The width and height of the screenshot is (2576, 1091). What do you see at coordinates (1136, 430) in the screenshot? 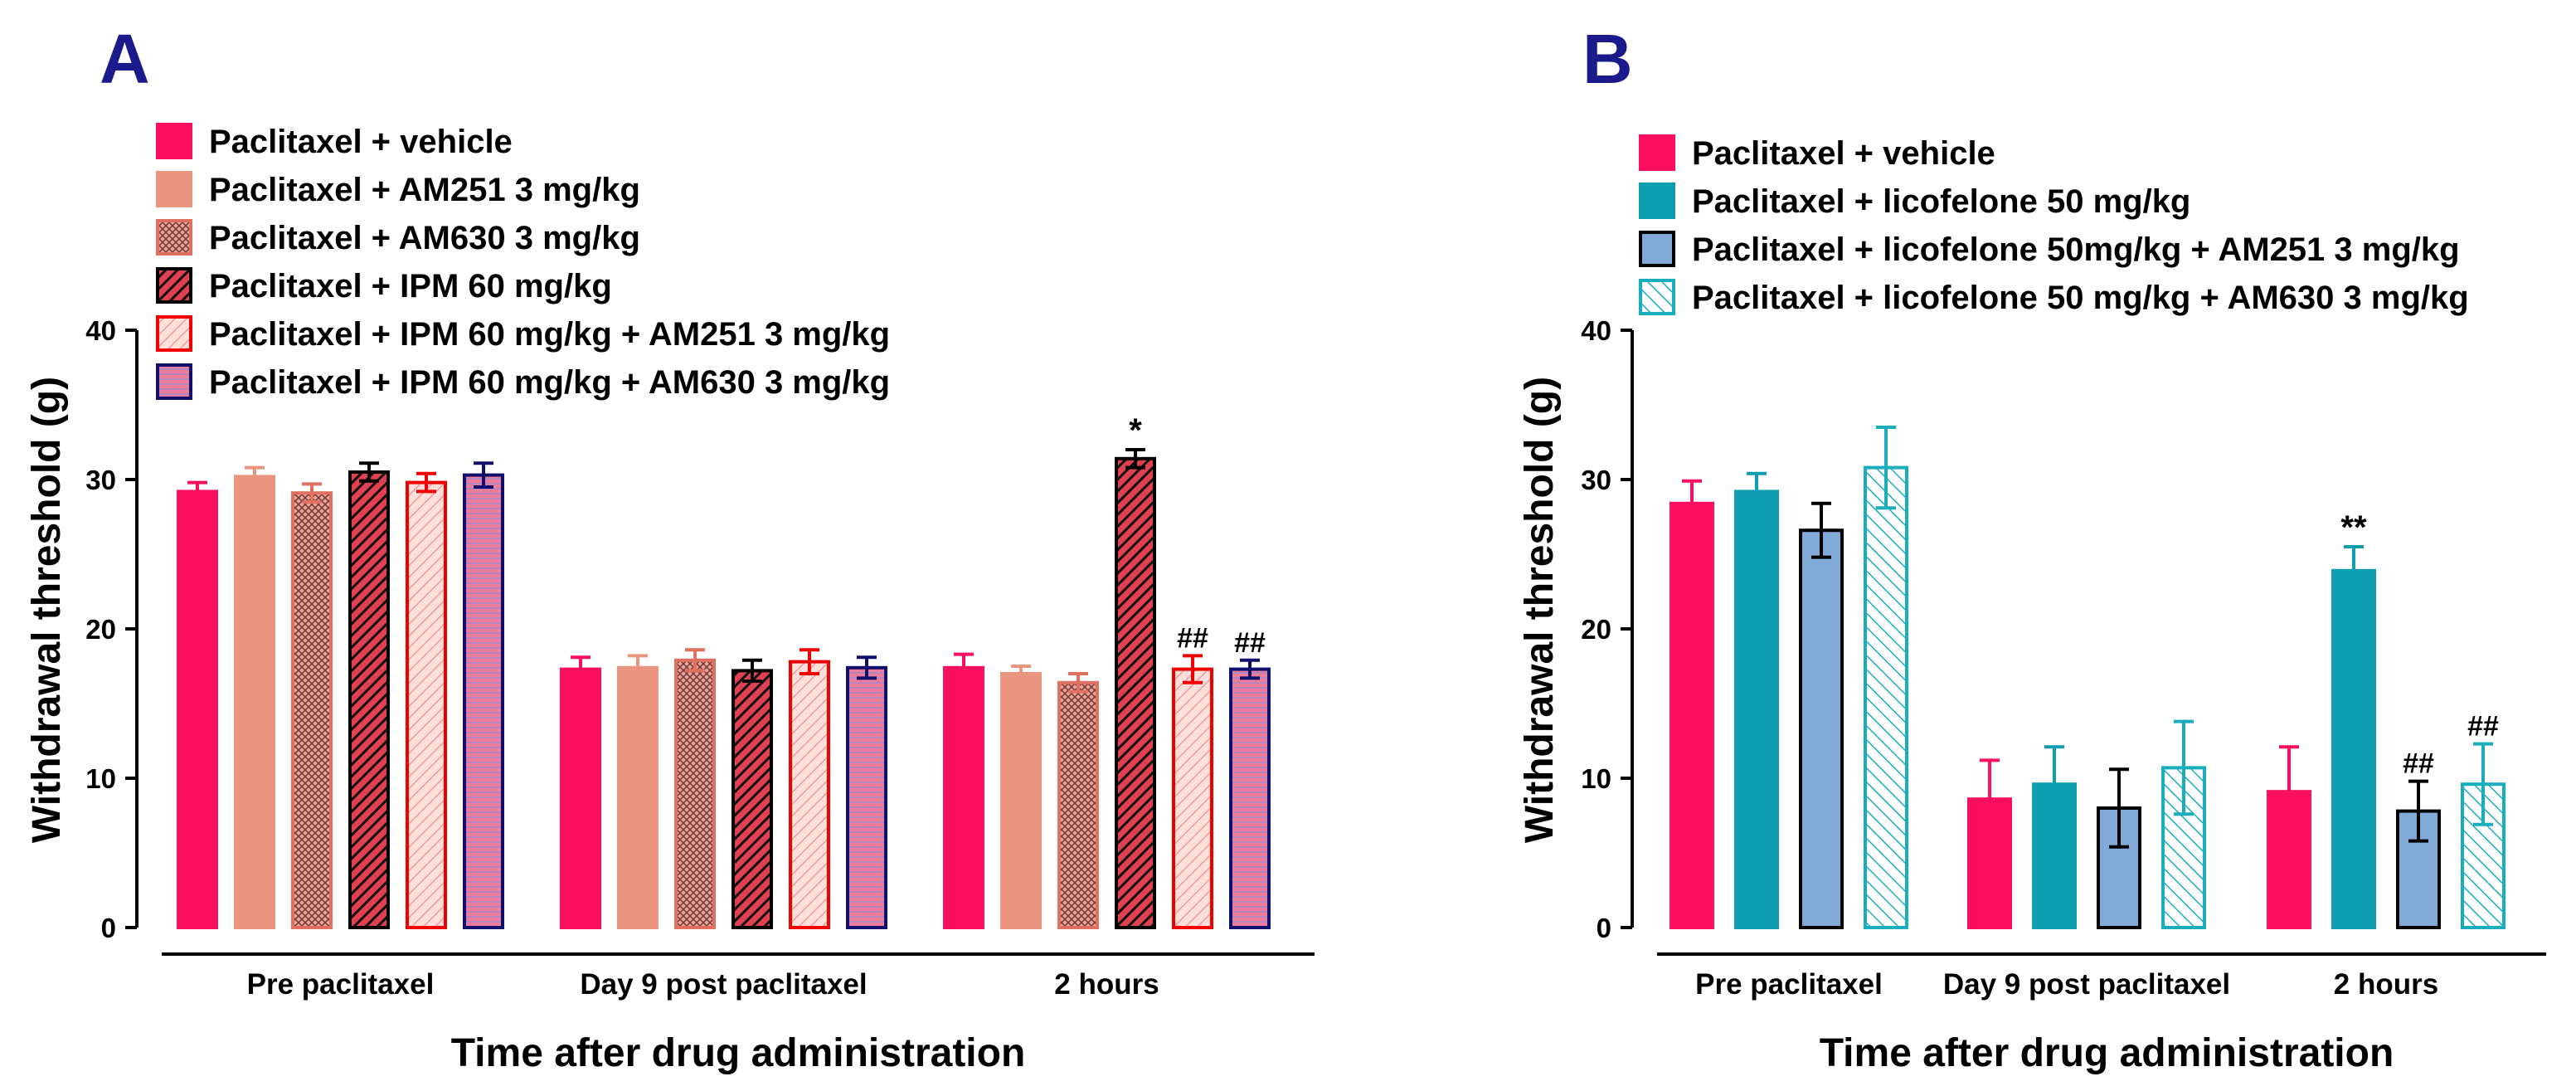
I see `significance-annotation: *` at bounding box center [1136, 430].